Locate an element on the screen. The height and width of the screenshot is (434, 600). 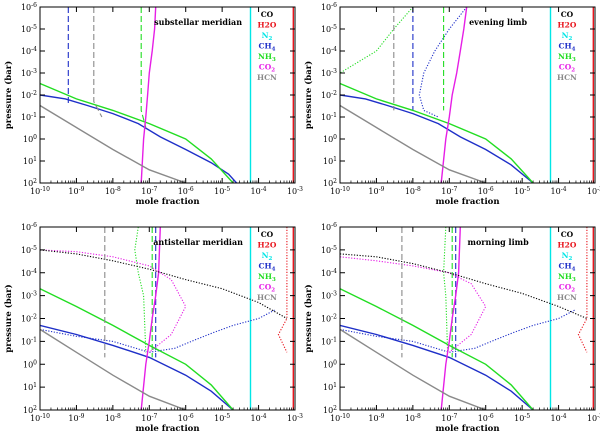
series-ch4-dotted is located at coordinates (458, 330).